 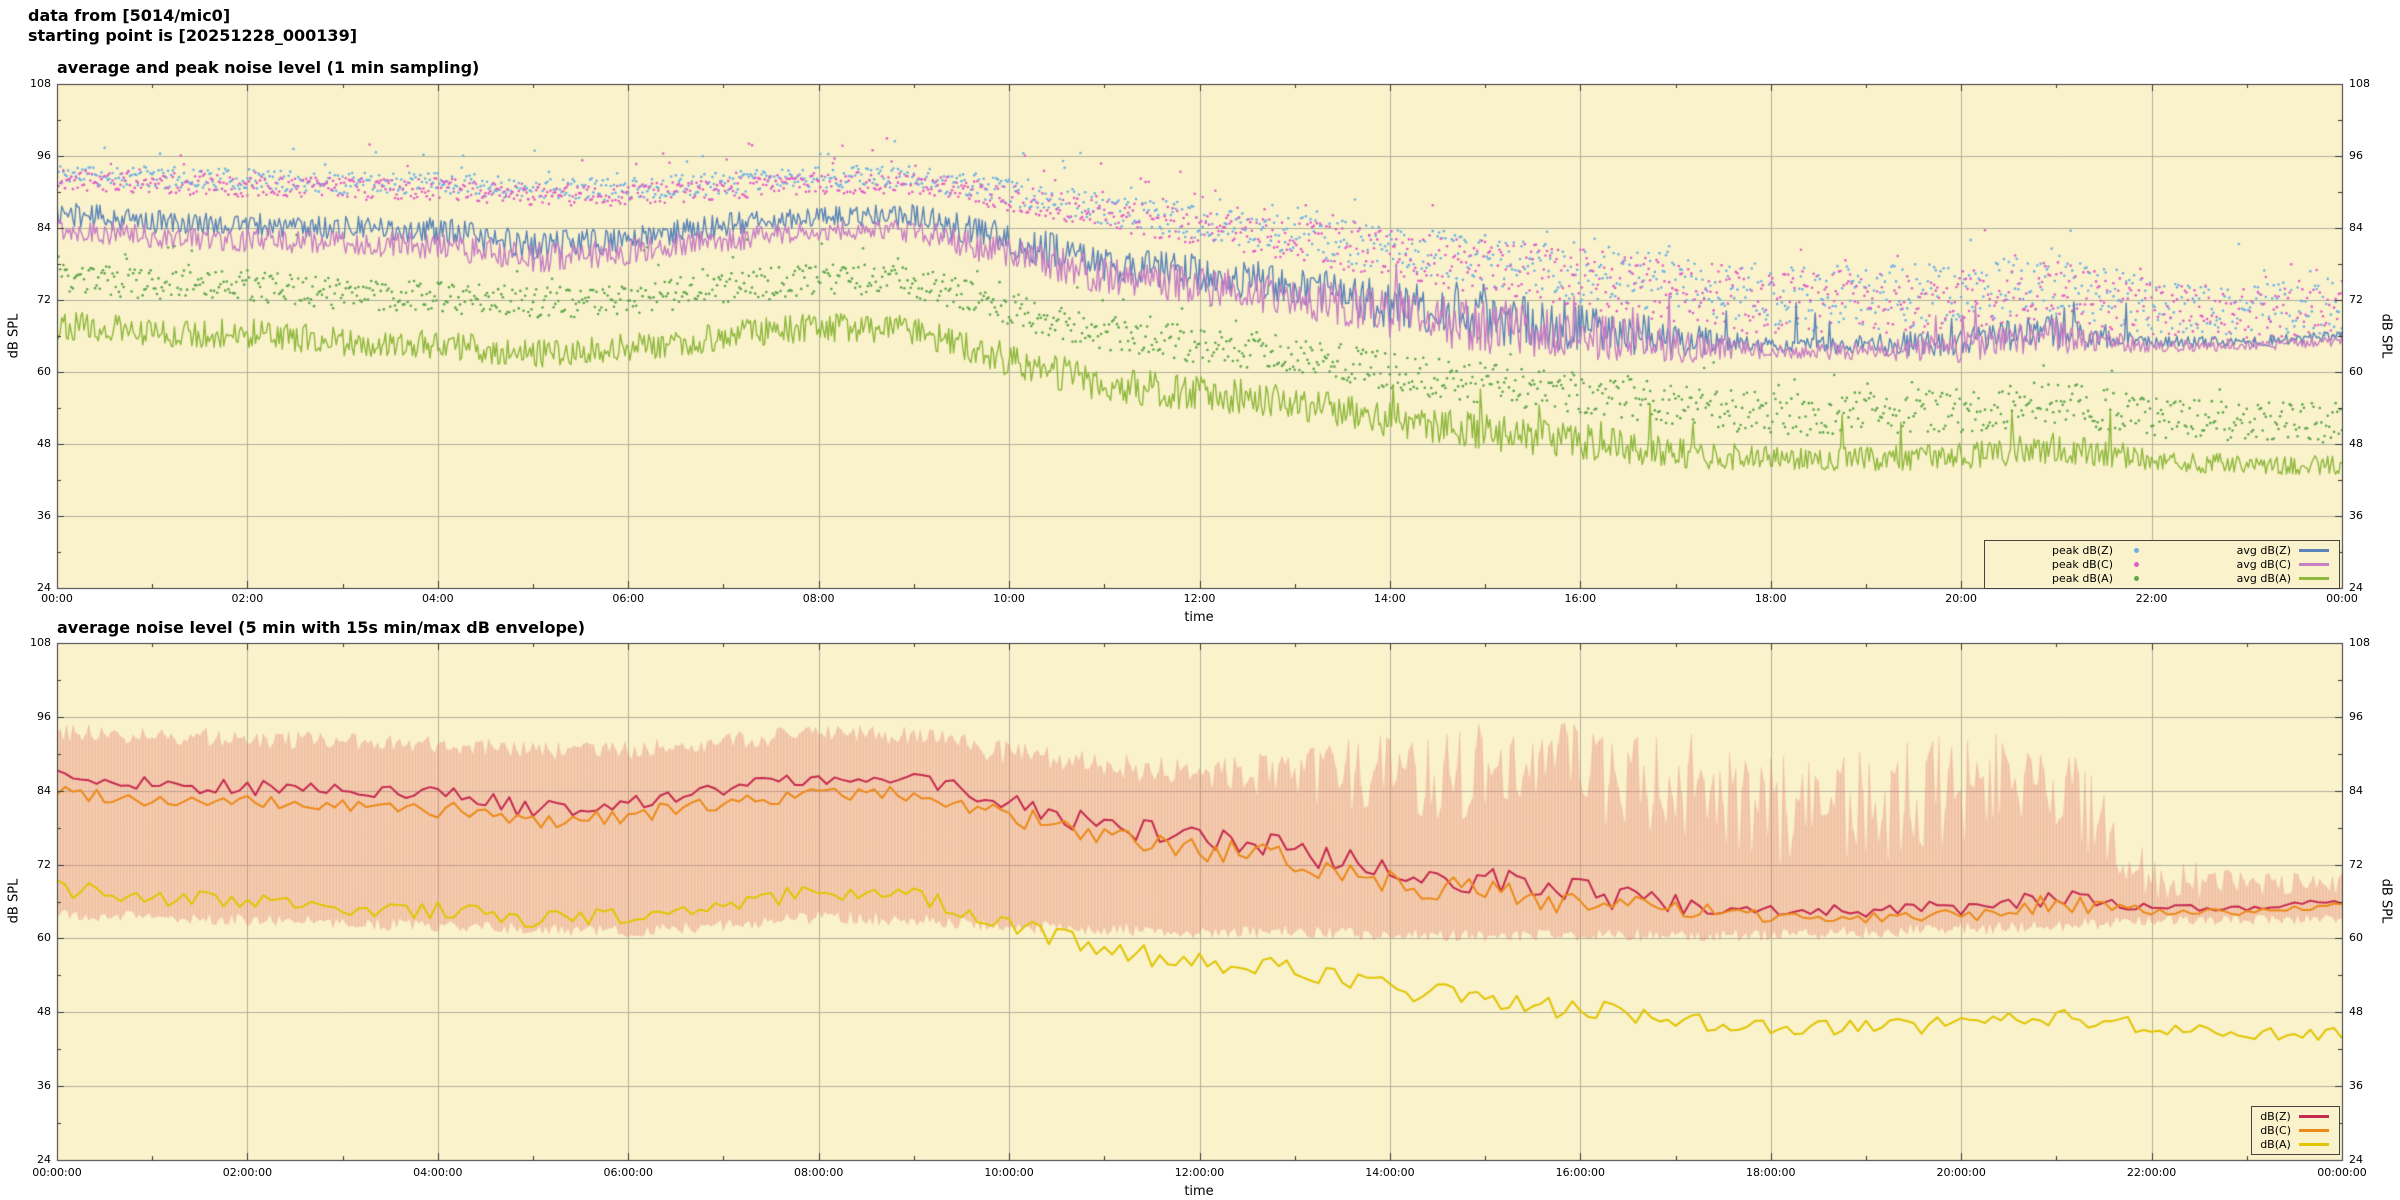 I want to click on legend-label: peak dB(C), so click(x=2082, y=564).